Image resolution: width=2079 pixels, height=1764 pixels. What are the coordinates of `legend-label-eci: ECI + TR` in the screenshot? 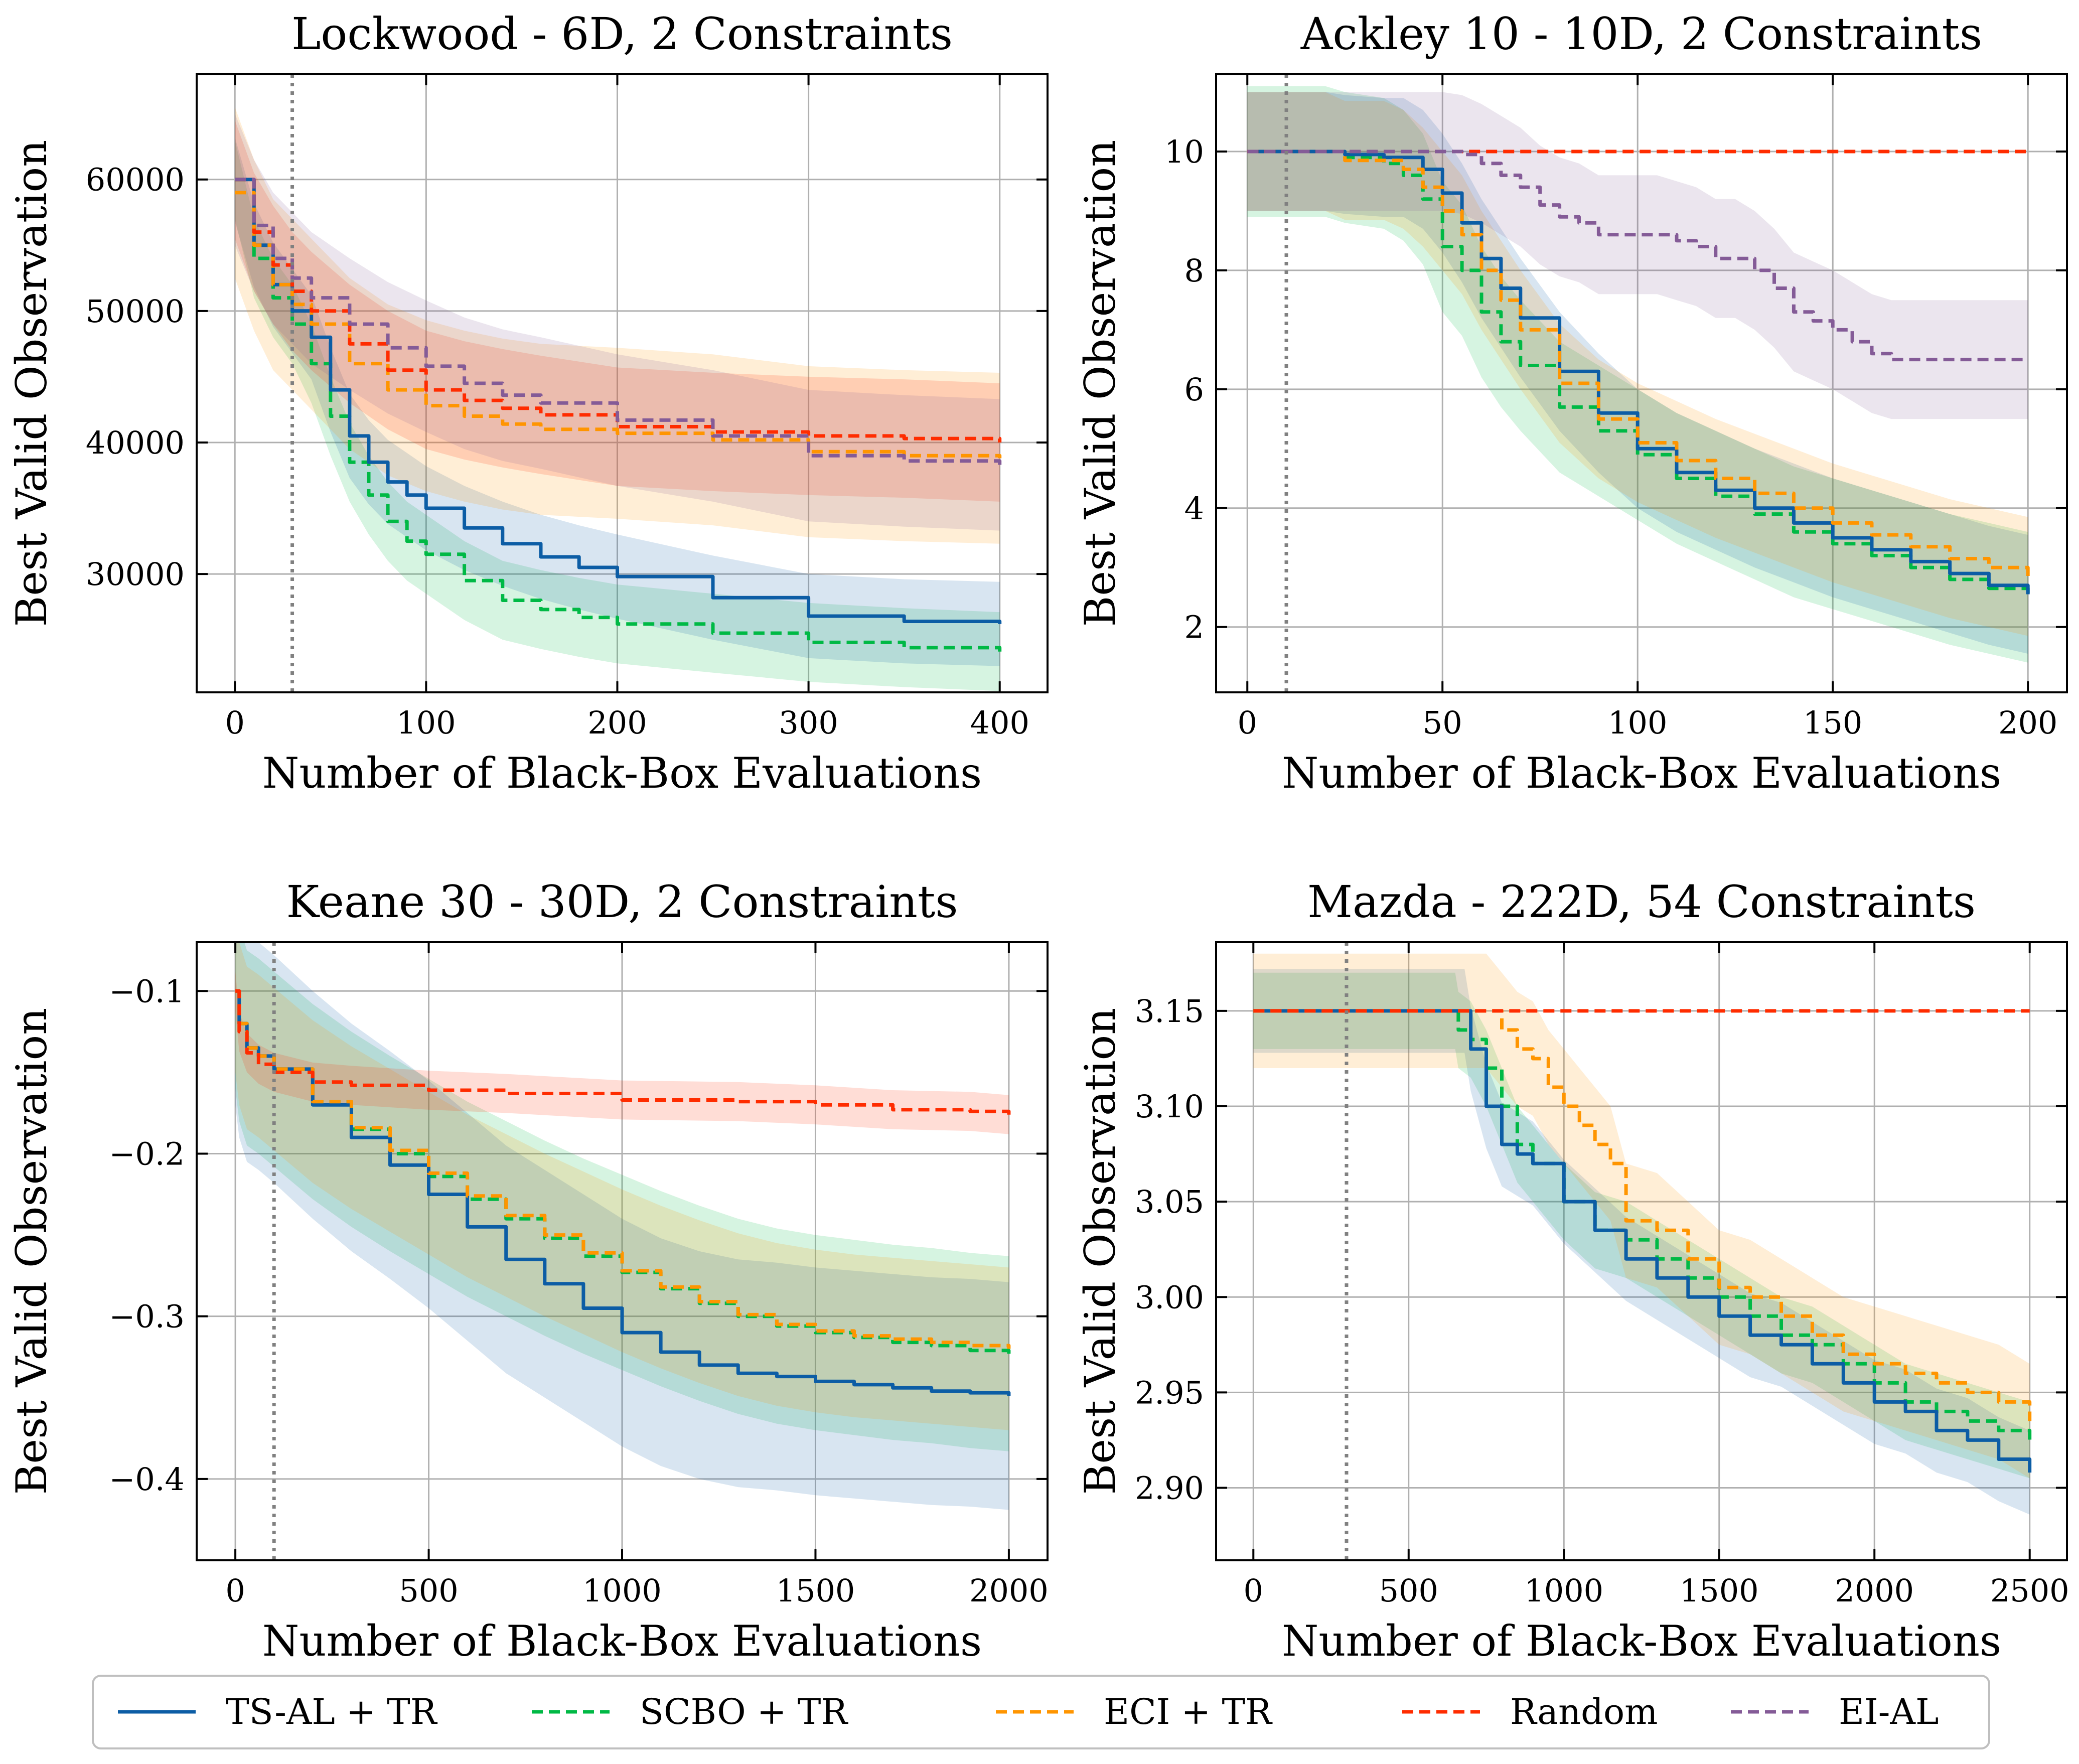 It's located at (1188, 1711).